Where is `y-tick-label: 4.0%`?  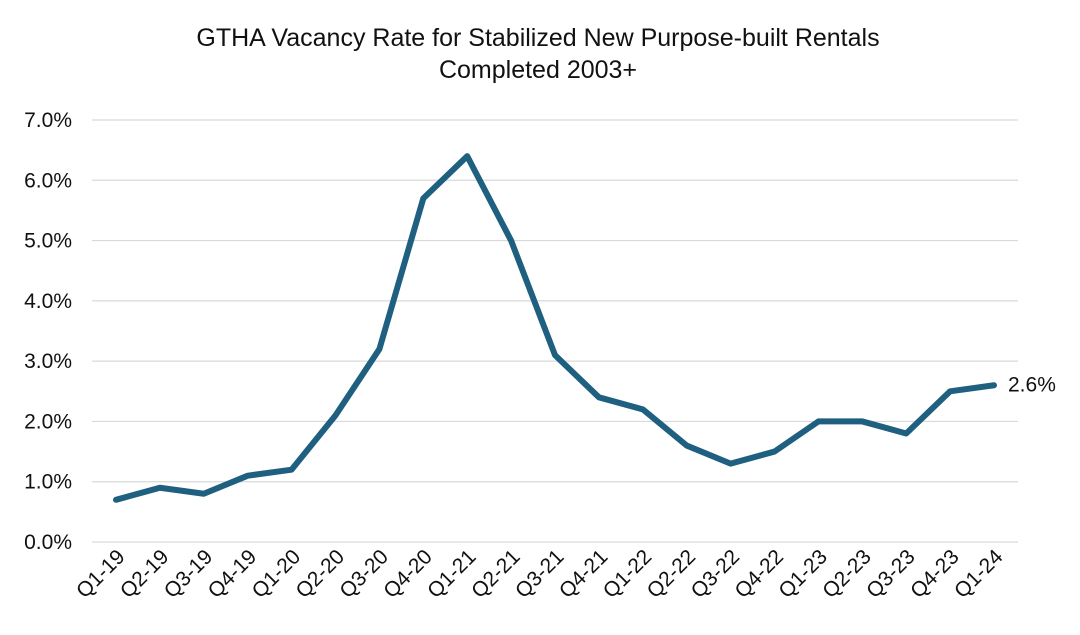 y-tick-label: 4.0% is located at coordinates (48, 301).